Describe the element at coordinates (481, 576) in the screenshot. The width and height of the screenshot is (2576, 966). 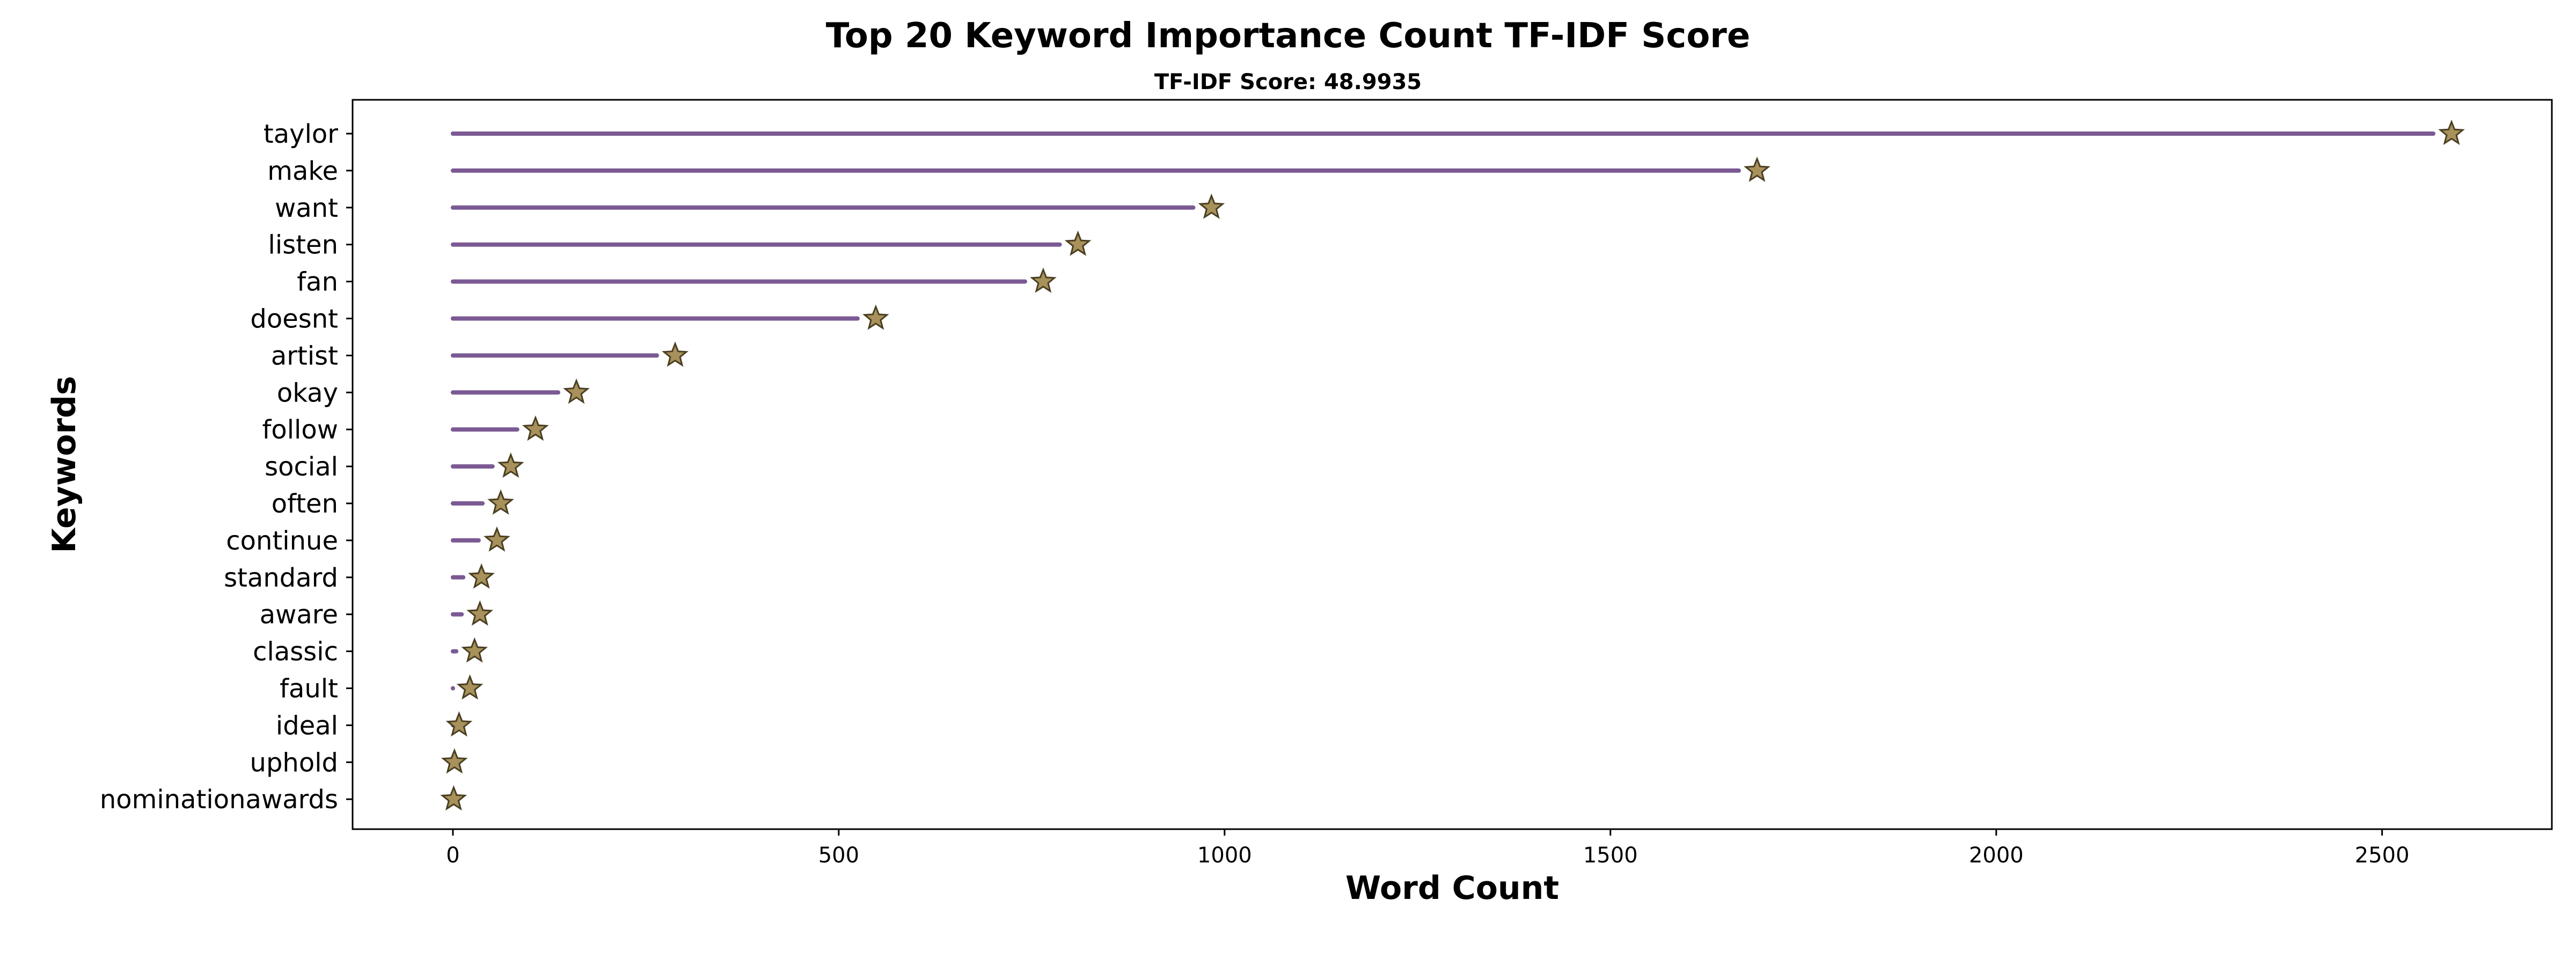
I see `marker-standard` at that location.